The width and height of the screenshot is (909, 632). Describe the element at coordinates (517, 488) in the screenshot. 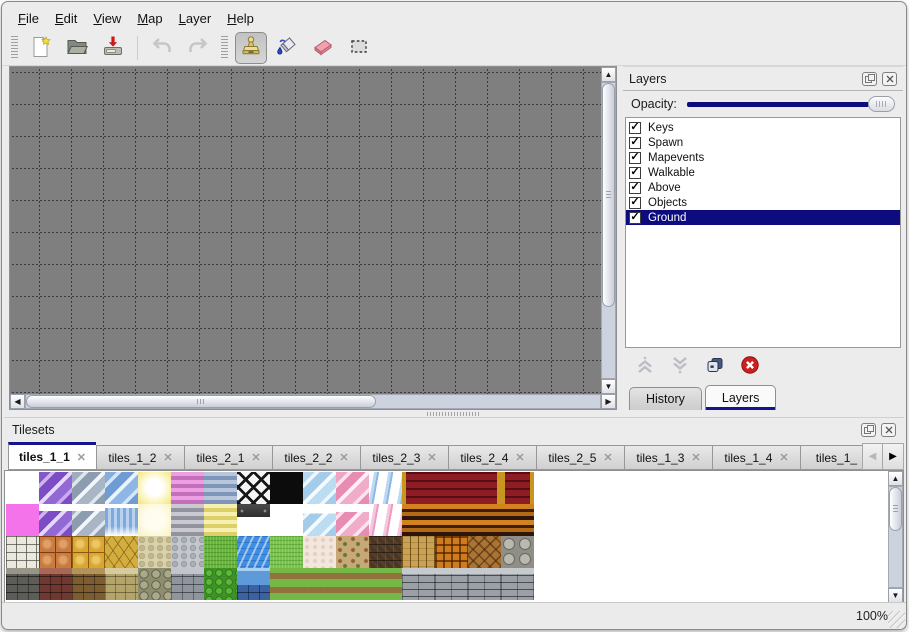

I see `tile-carpet-red-lr` at that location.